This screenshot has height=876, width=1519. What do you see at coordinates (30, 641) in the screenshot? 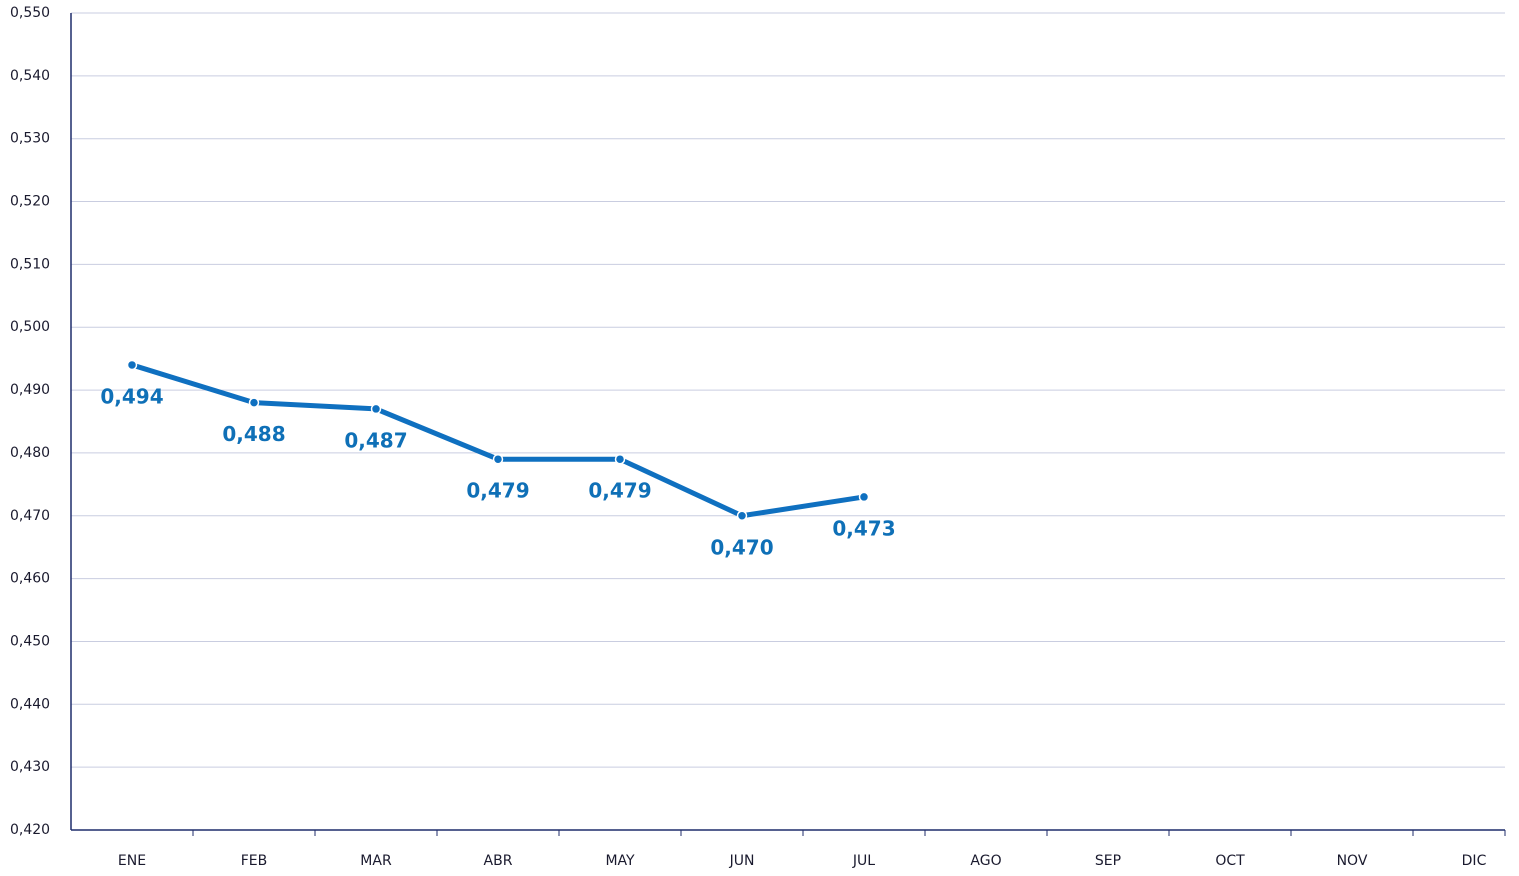
I see `y-tick-label: 0,450` at bounding box center [30, 641].